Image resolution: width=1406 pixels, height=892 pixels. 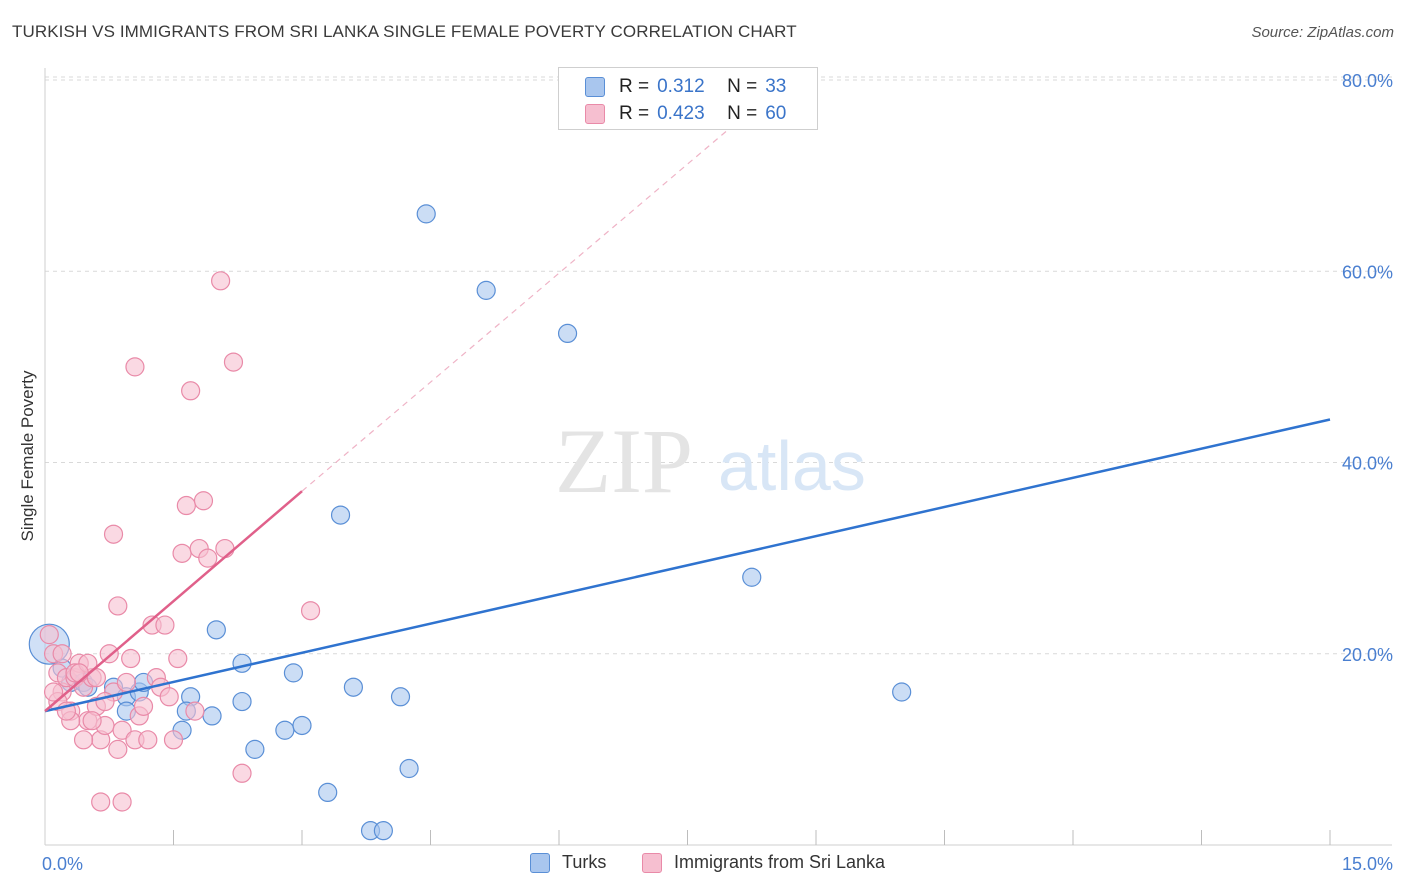 What do you see at coordinates (1367, 655) in the screenshot?
I see `y-tick-label: 20.0%` at bounding box center [1367, 655].